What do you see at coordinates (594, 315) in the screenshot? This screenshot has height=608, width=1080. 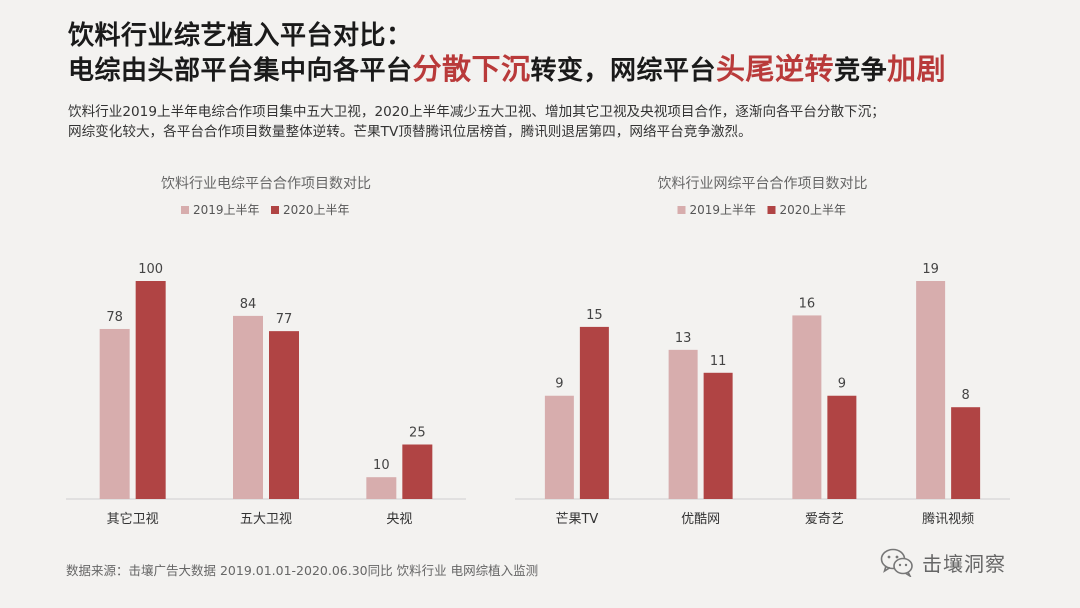 I see `data-label-2020-0: 15` at bounding box center [594, 315].